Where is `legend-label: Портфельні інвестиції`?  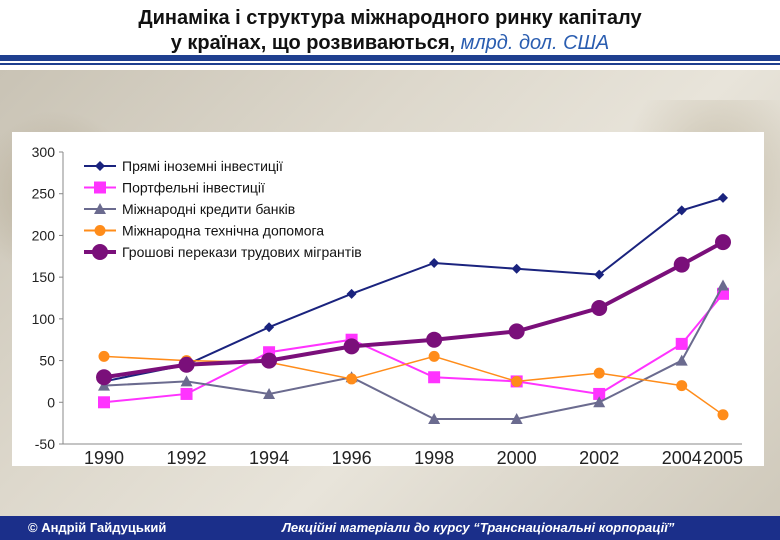
legend-label: Портфельні інвестиції is located at coordinates (193, 188).